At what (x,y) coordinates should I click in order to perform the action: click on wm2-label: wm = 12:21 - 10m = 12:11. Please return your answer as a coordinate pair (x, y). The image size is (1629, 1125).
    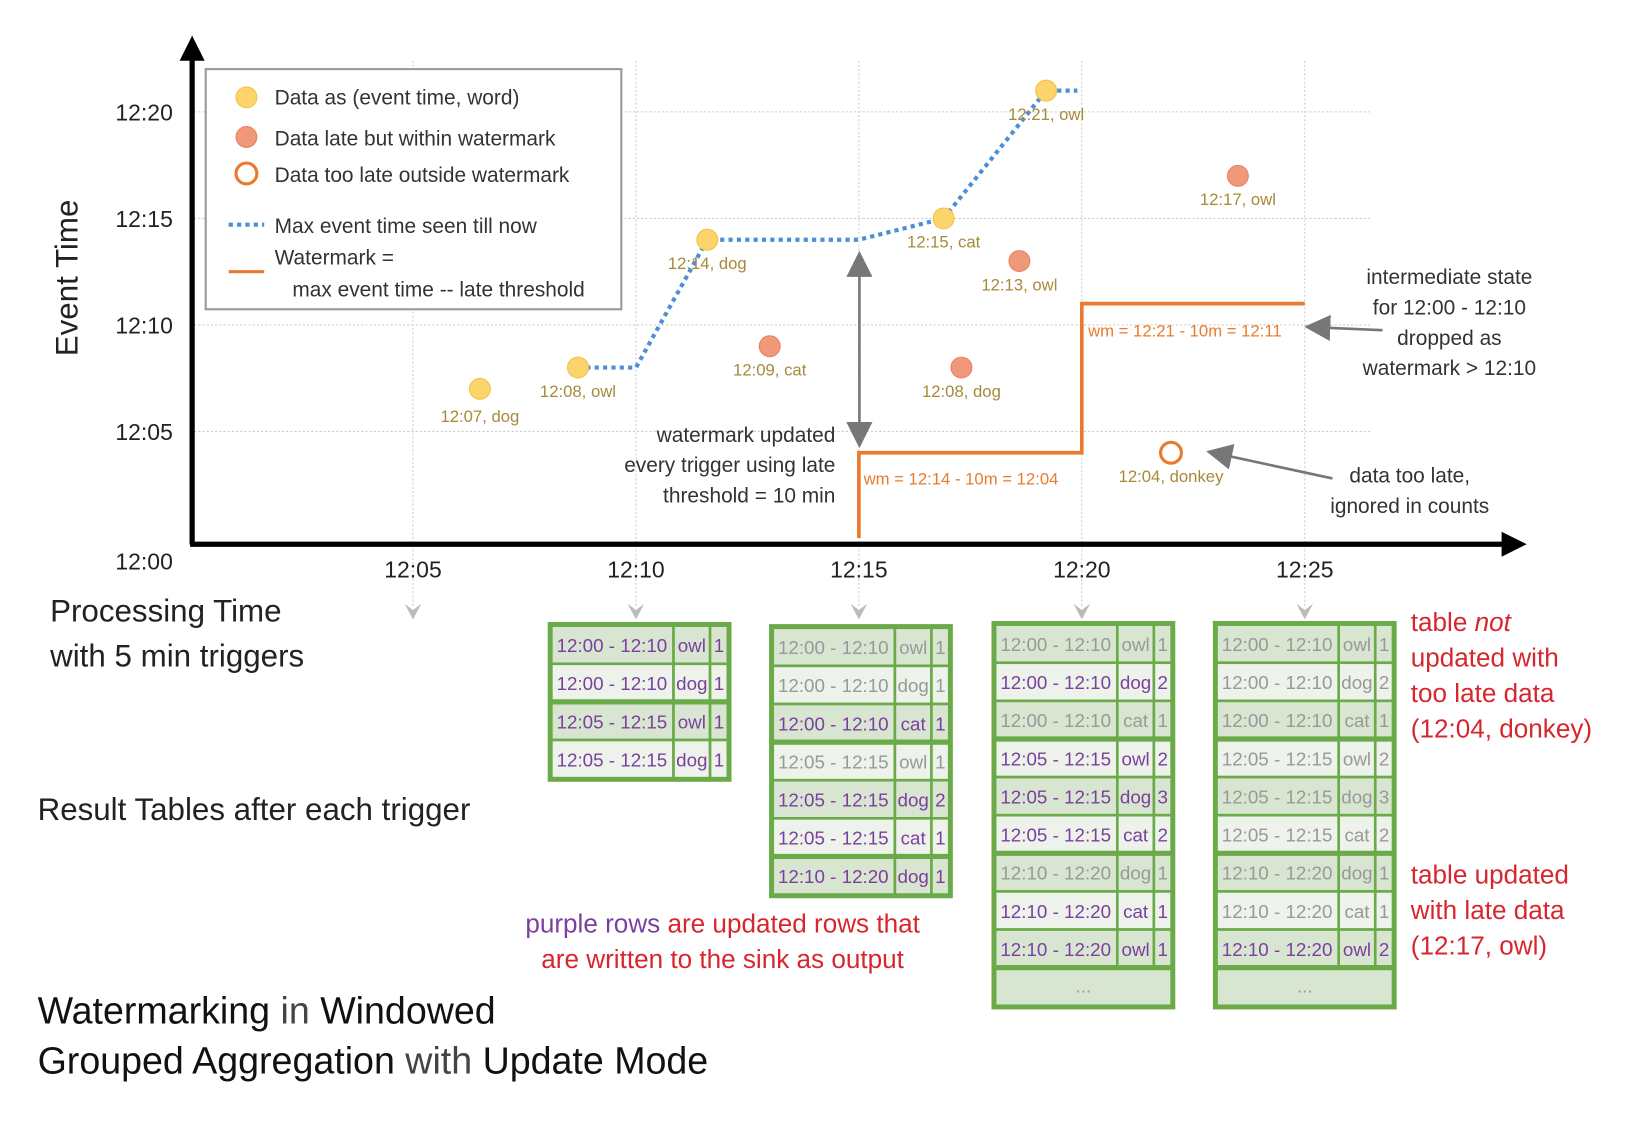
    Looking at the image, I should click on (1184, 330).